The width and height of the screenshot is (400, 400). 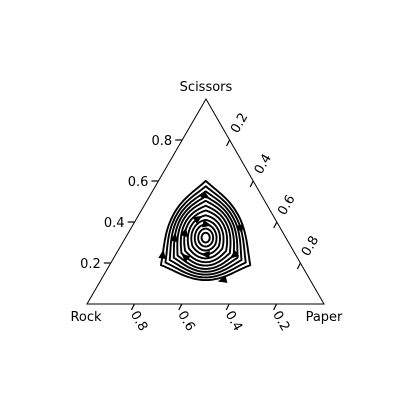 What do you see at coordinates (286, 205) in the screenshot?
I see `right-tick-label: 0.6` at bounding box center [286, 205].